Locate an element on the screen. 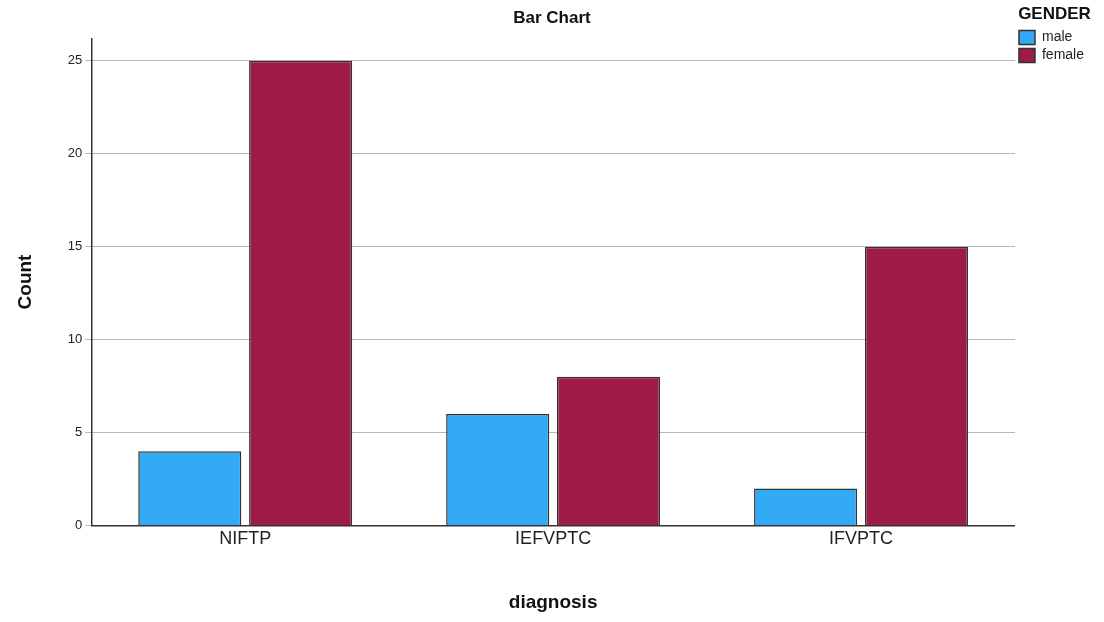  x-tick-label: IFVPTC is located at coordinates (861, 538).